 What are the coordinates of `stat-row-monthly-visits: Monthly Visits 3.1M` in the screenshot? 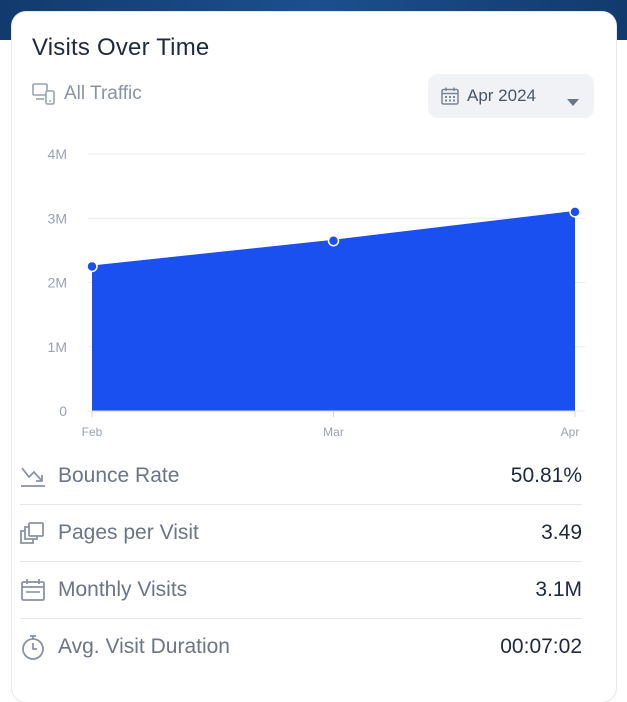 It's located at (301, 590).